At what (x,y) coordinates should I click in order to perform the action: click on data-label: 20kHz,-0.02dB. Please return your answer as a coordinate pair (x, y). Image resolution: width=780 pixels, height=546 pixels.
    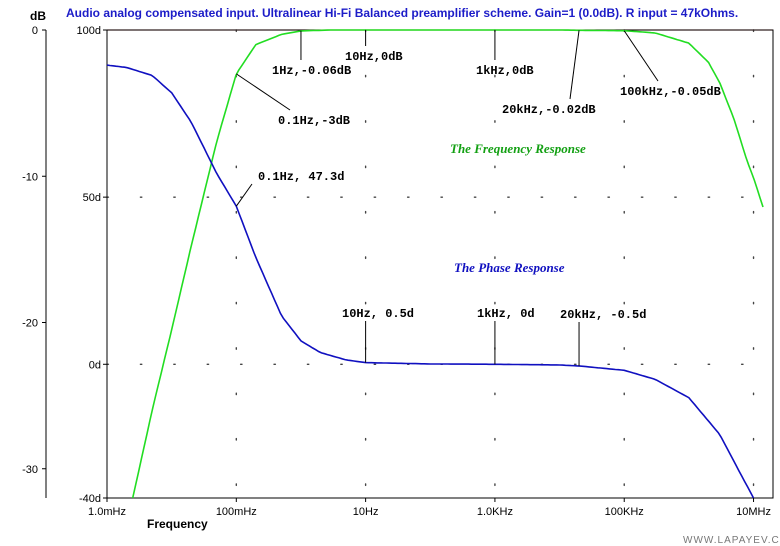
    Looking at the image, I should click on (549, 110).